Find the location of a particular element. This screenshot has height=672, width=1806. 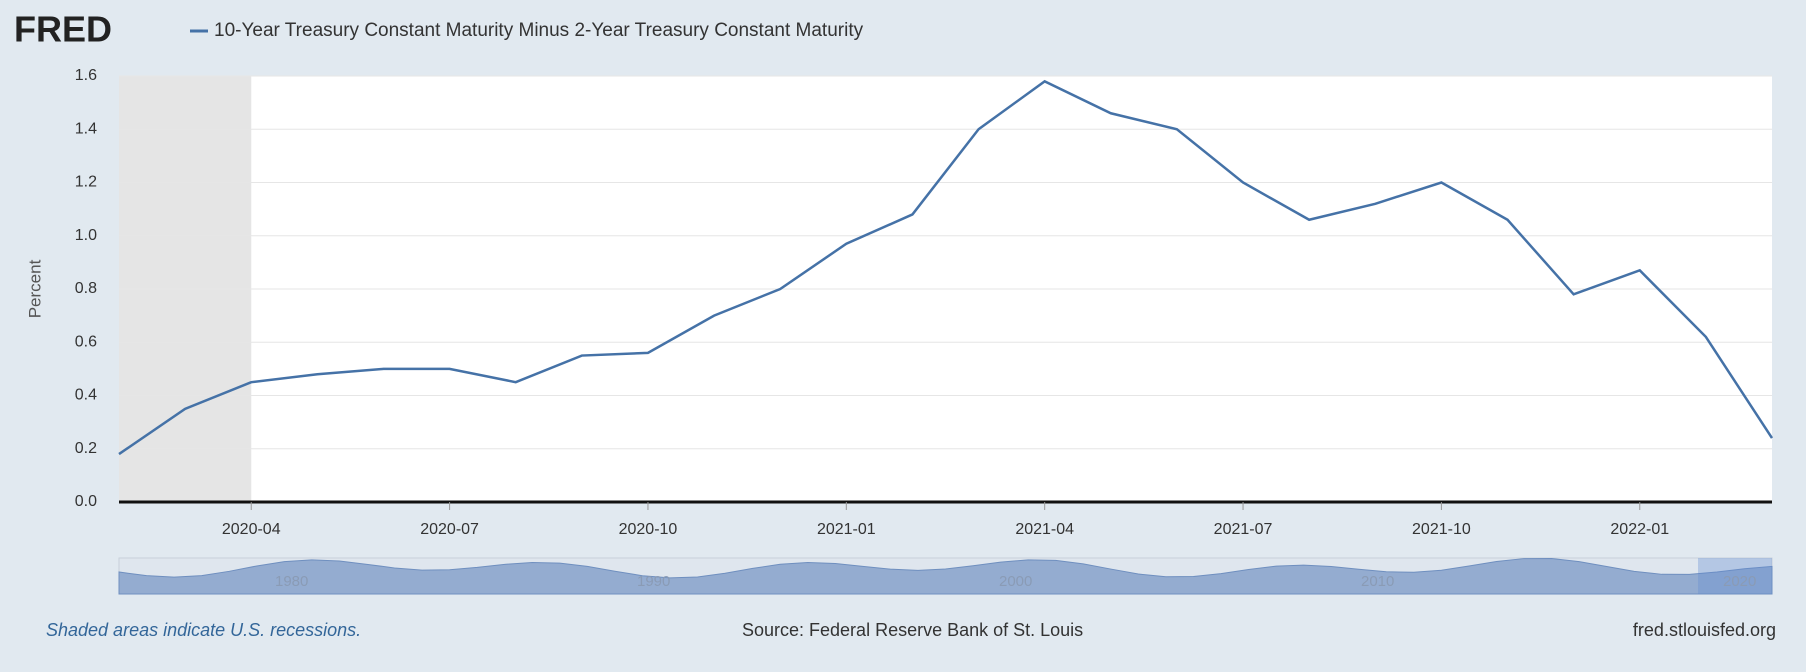

navigator-label: 1980 is located at coordinates (291, 581).